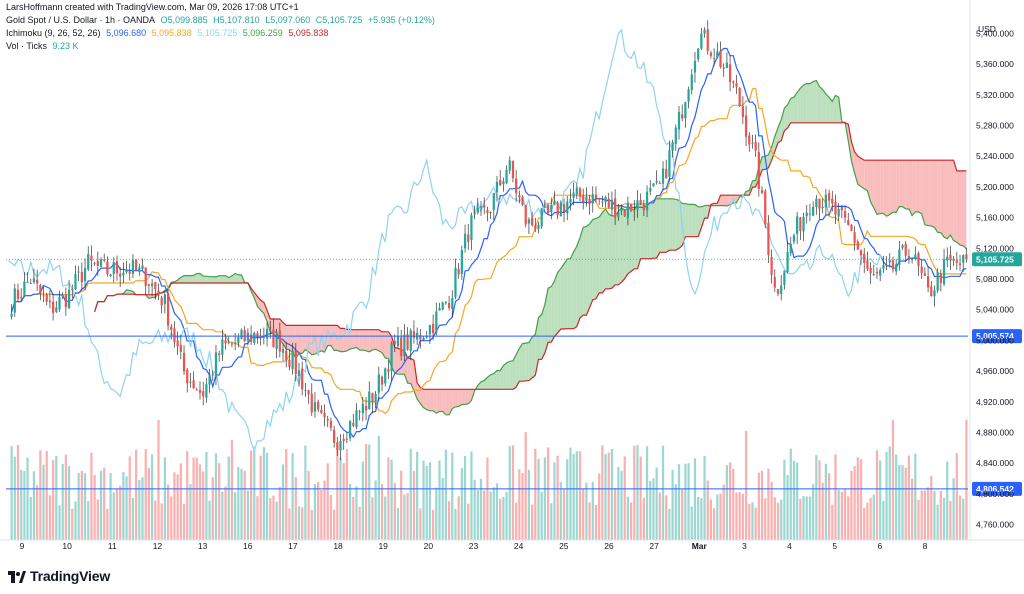 This screenshot has width=1024, height=594. Describe the element at coordinates (81, 20) in the screenshot. I see `symbol-name: Gold Spot / U.S. Dollar · 1h · OANDA` at that location.